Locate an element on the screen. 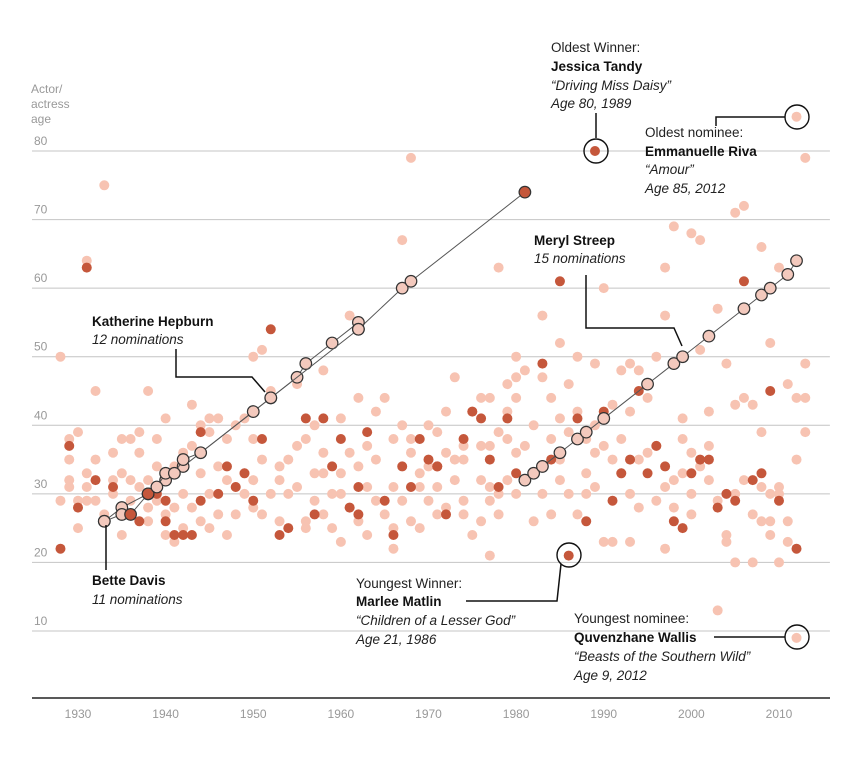  youngest-winner-name: Marlee Matlin is located at coordinates (399, 601).